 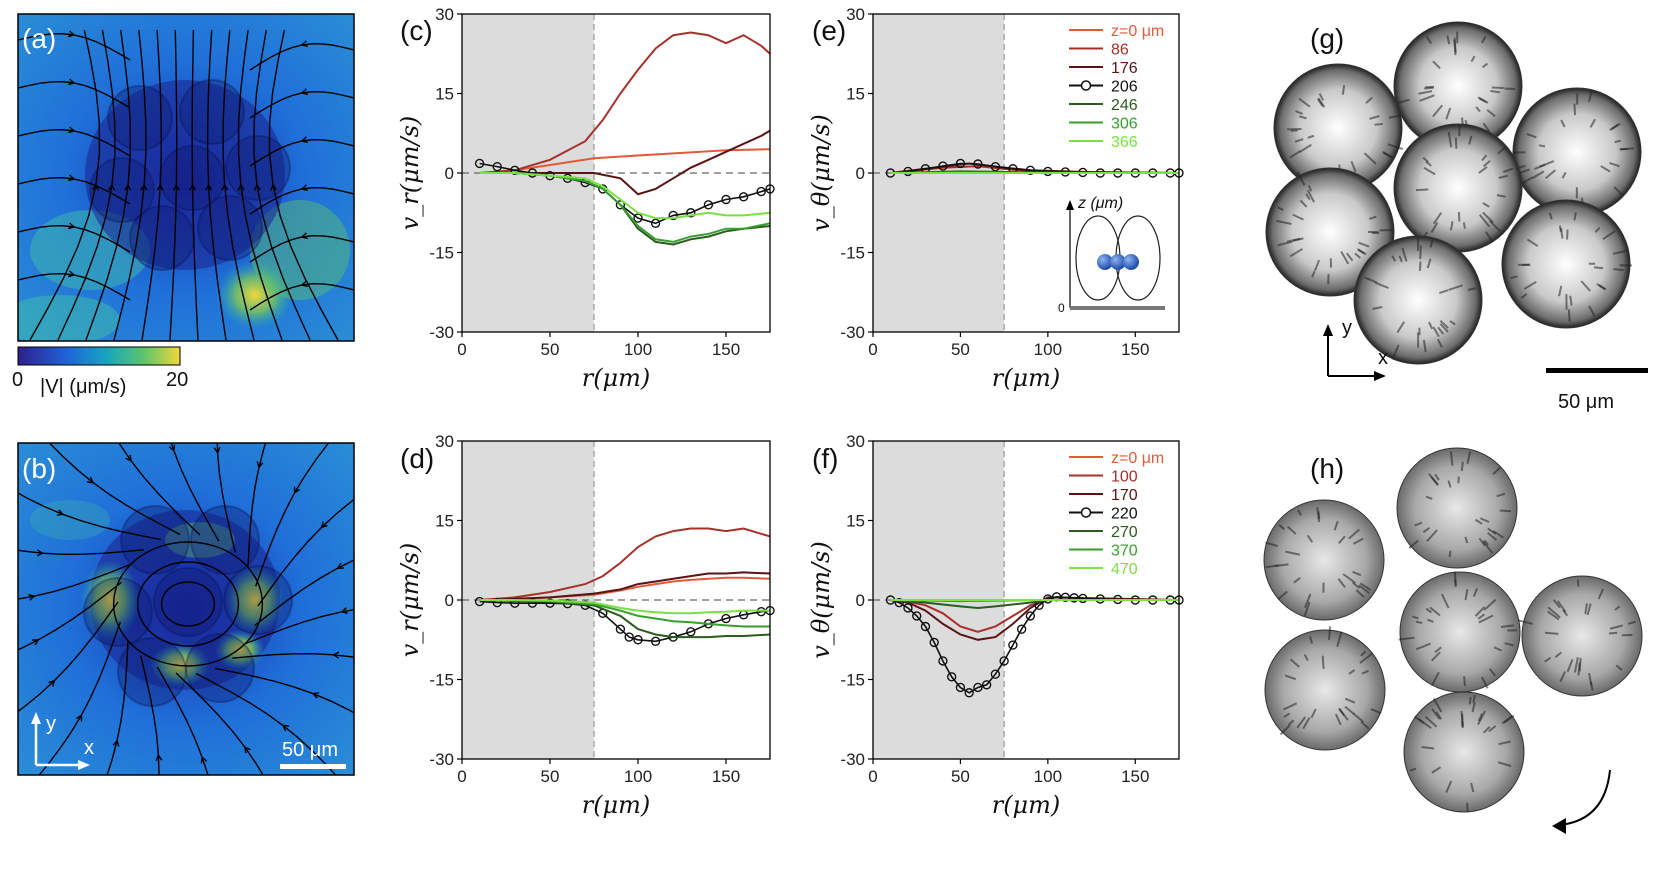 I want to click on heat-dark-core, so click(x=185, y=175).